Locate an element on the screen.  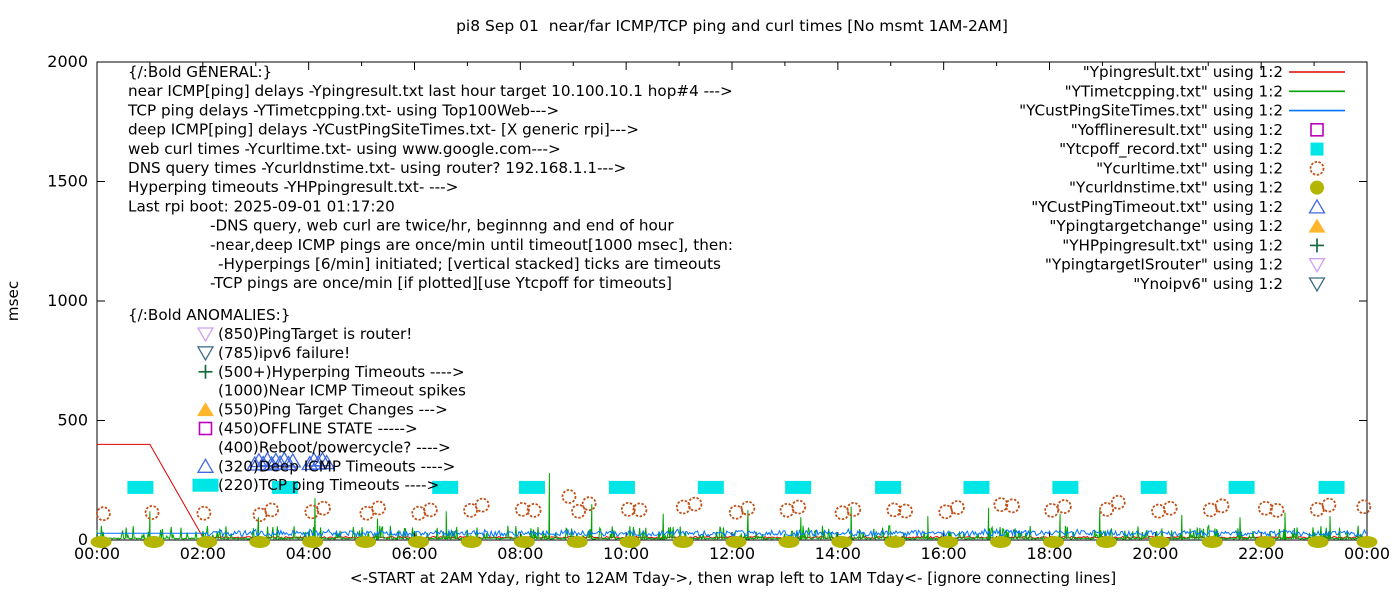
legend-swatch-open-square is located at coordinates (1317, 130).